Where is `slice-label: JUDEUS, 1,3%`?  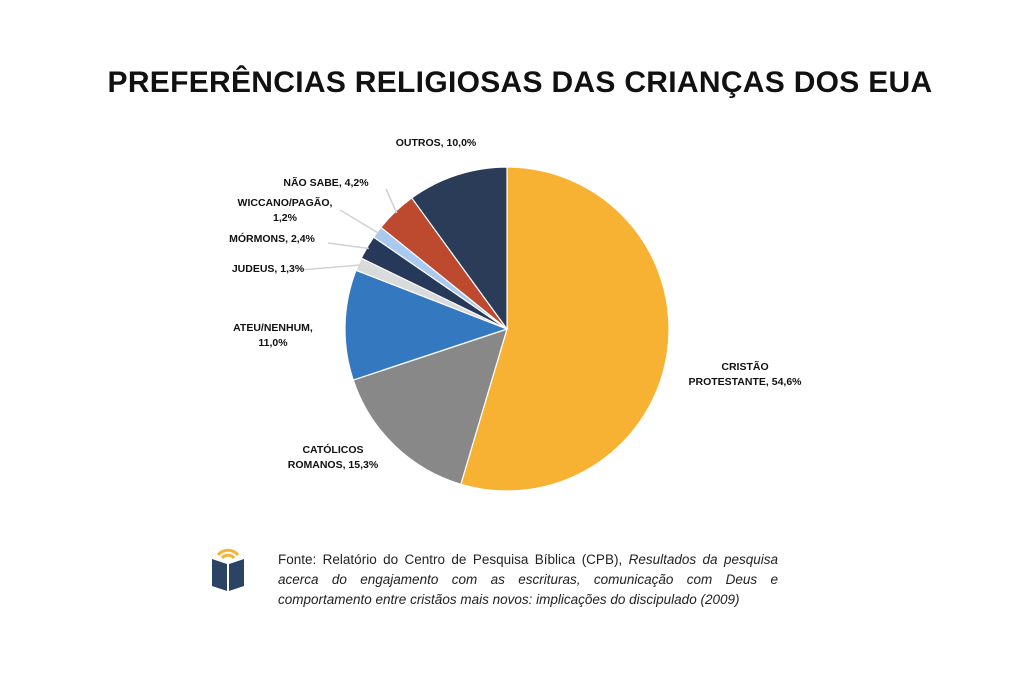
slice-label: JUDEUS, 1,3% is located at coordinates (268, 269).